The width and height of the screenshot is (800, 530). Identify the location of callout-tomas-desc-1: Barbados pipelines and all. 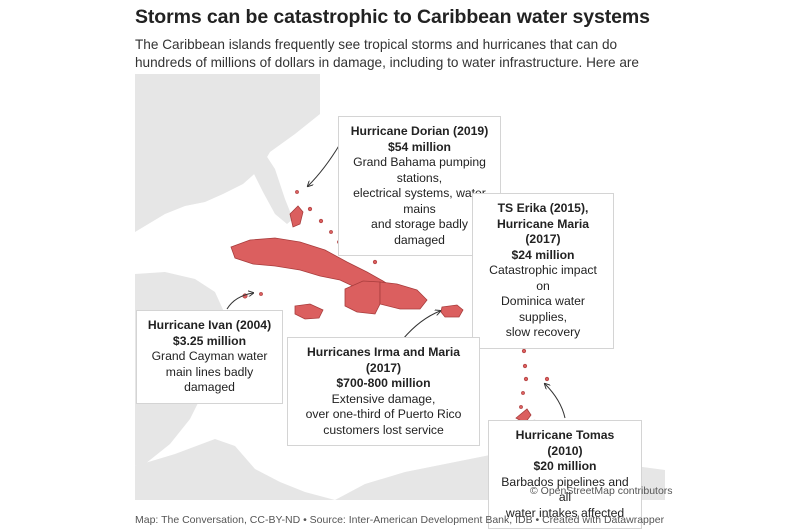
(565, 489).